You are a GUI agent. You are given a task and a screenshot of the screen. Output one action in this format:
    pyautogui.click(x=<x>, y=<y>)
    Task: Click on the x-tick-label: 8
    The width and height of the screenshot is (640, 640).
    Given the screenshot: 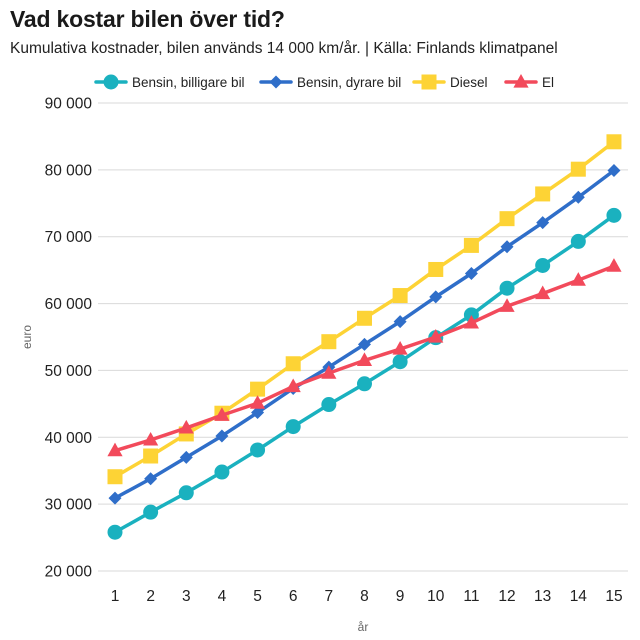 What is the action you would take?
    pyautogui.click(x=364, y=596)
    